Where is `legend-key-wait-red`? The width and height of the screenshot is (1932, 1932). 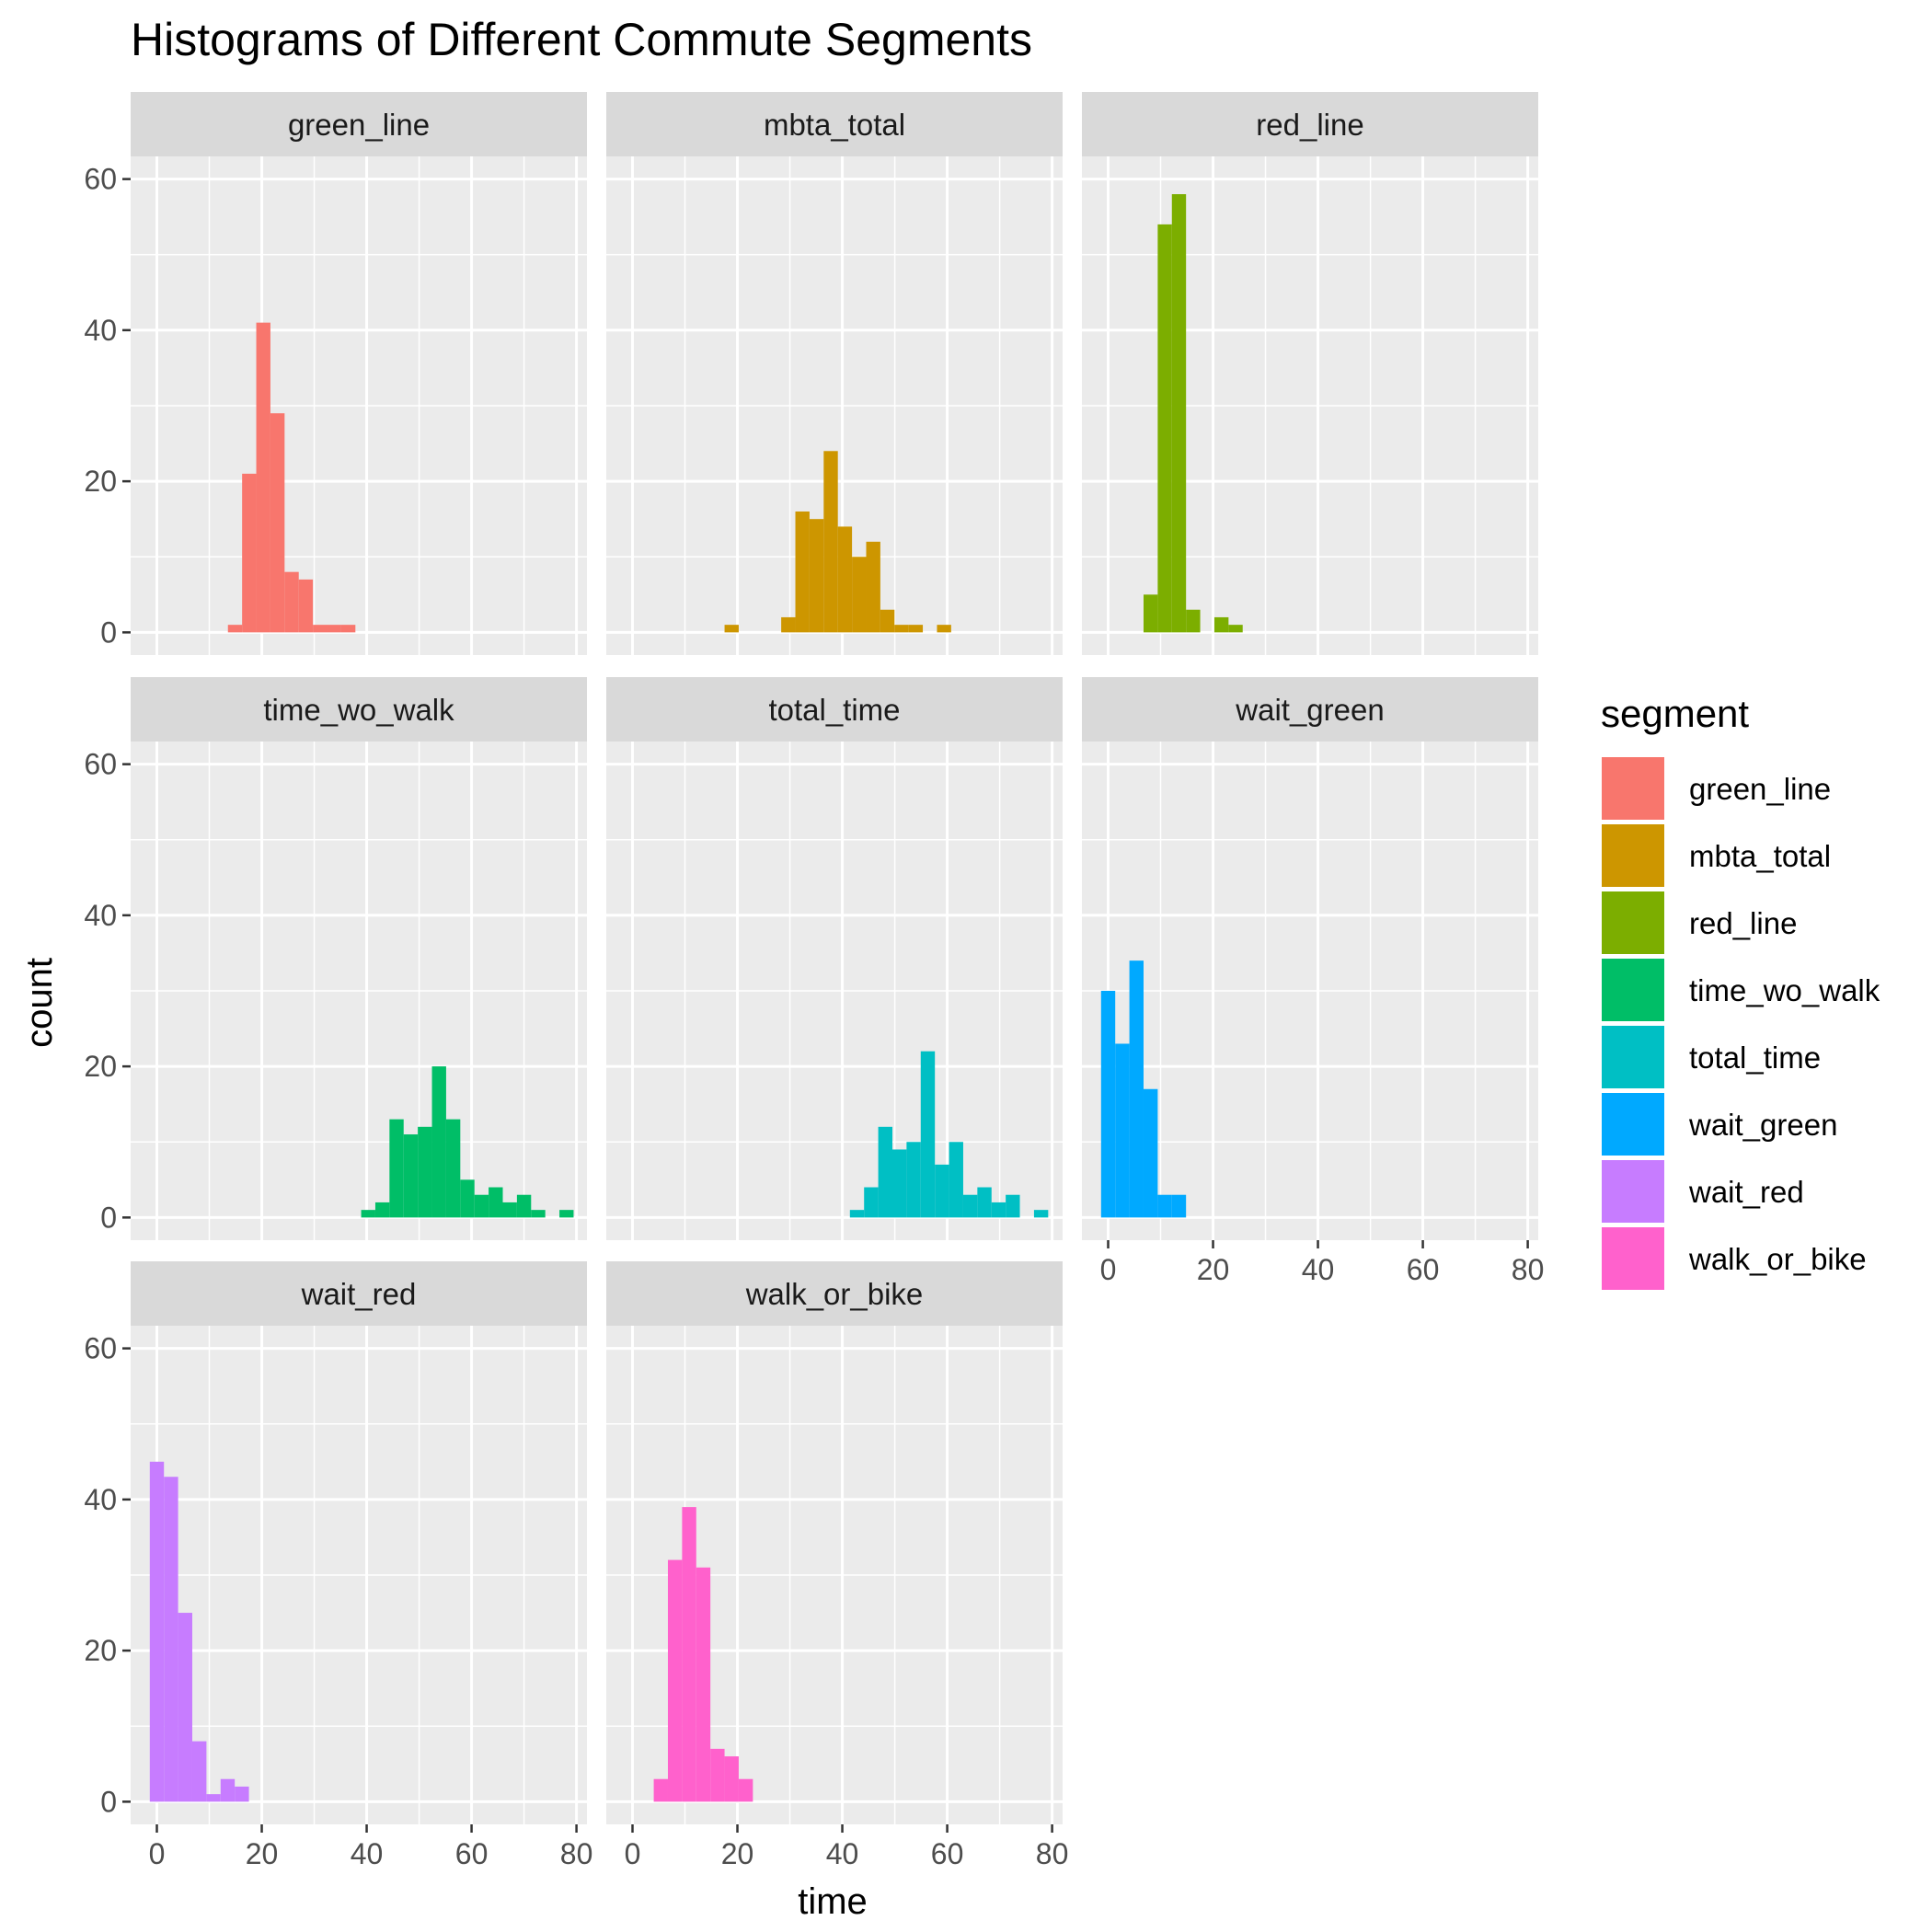
legend-key-wait-red is located at coordinates (1633, 1191).